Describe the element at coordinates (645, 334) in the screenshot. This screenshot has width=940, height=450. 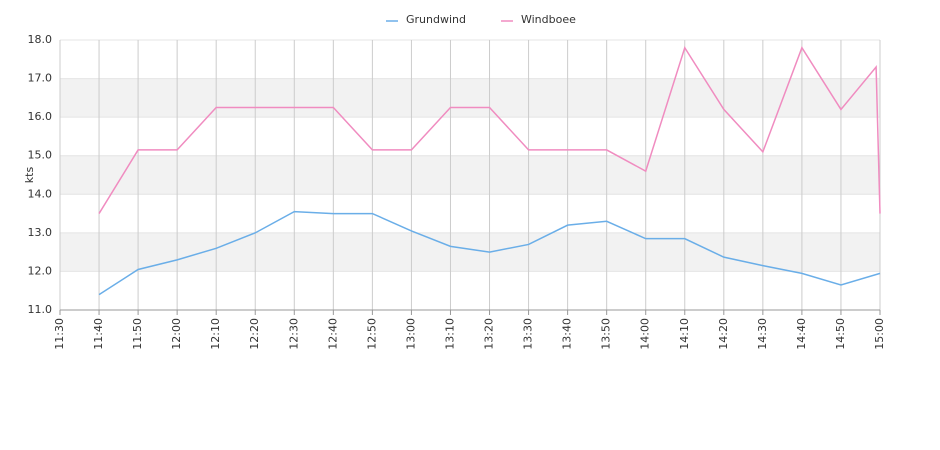
I see `x-tick-label: 14:00` at that location.